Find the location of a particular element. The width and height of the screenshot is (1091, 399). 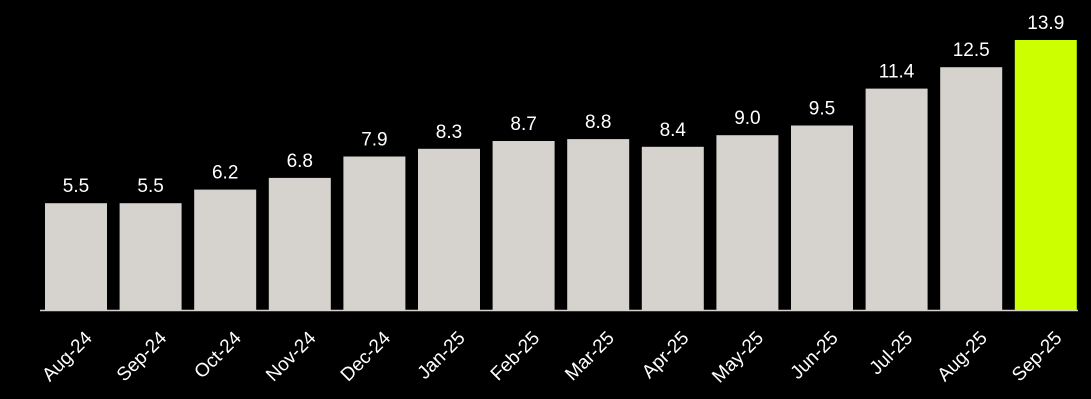

x-tick-label-sep-24: Sep-24 is located at coordinates (142, 356).